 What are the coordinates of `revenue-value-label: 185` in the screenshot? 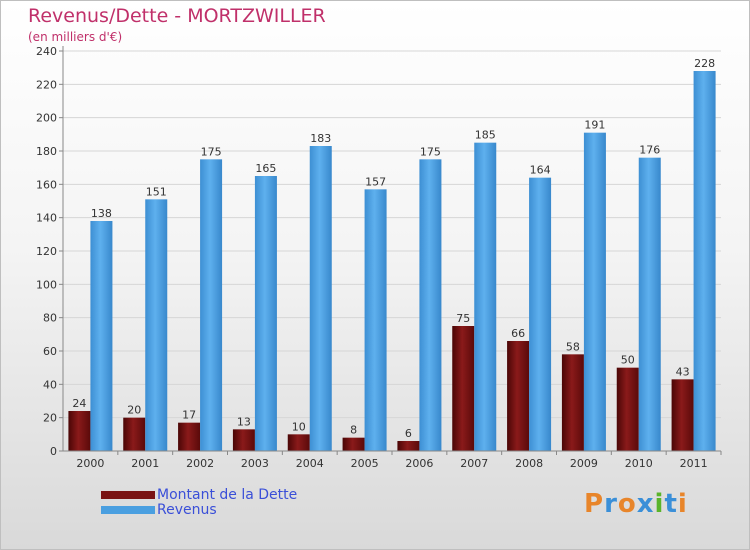 It's located at (485, 135).